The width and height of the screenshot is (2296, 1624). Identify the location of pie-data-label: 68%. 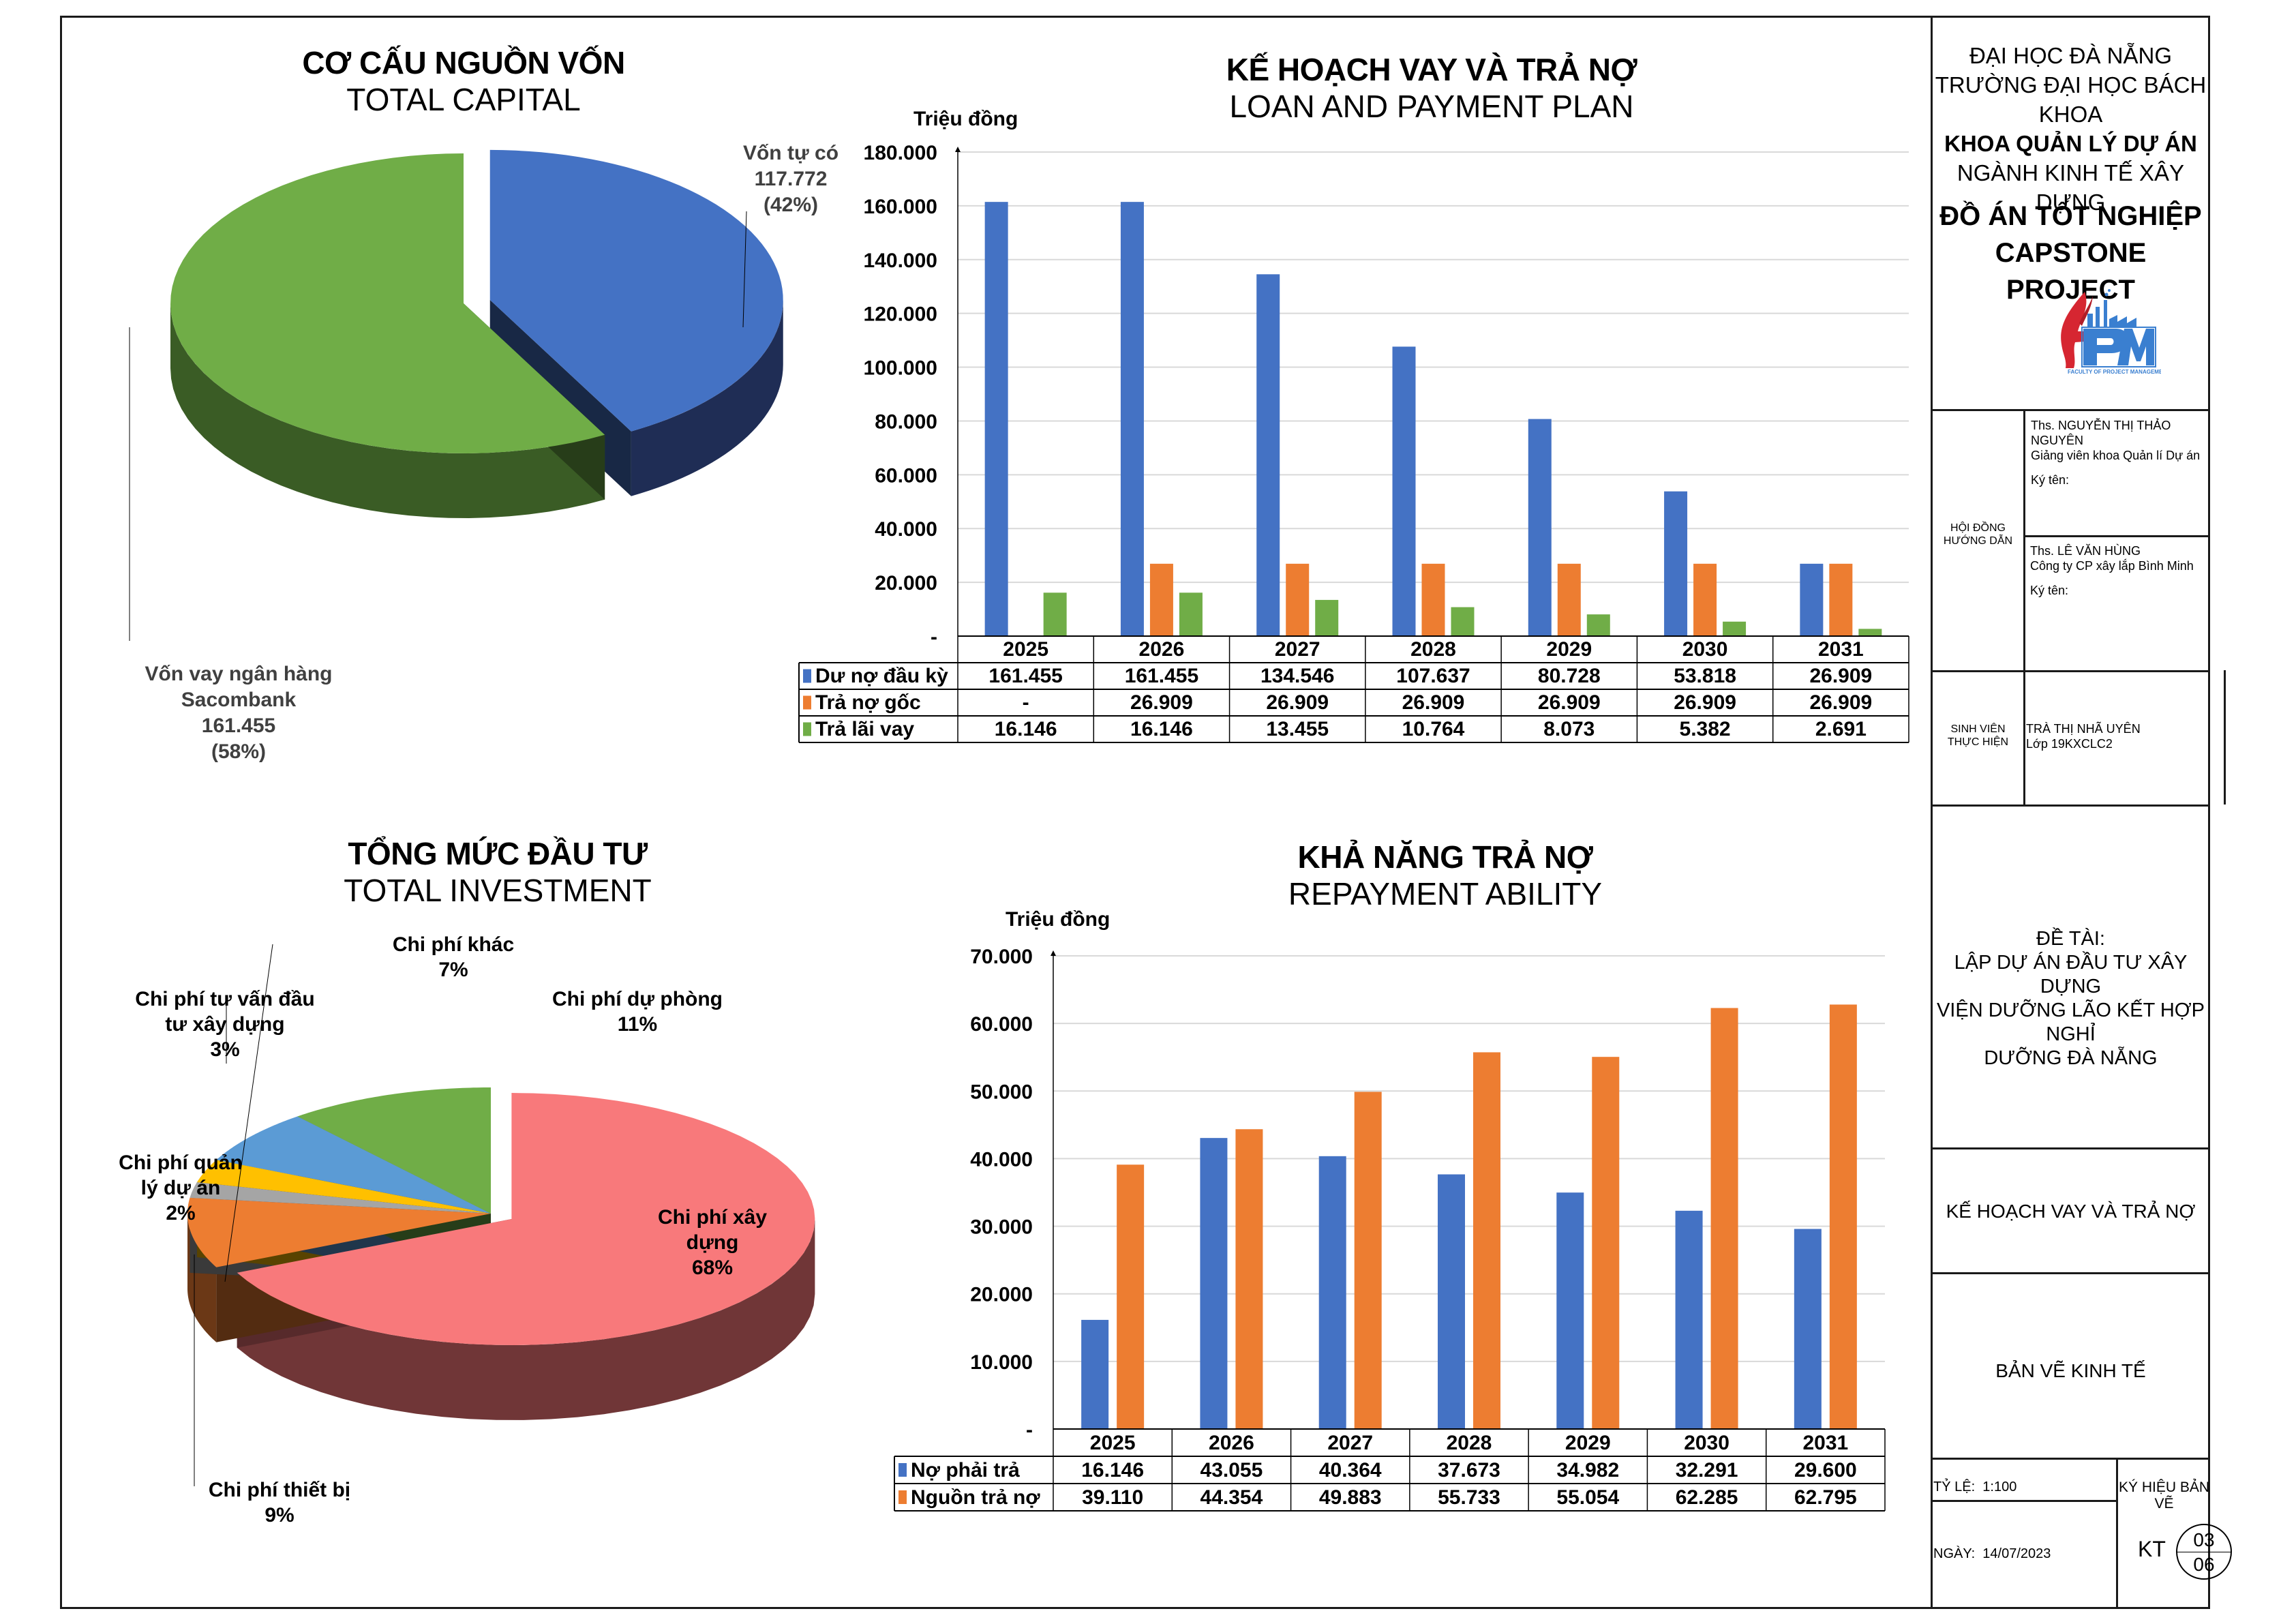
(712, 1268).